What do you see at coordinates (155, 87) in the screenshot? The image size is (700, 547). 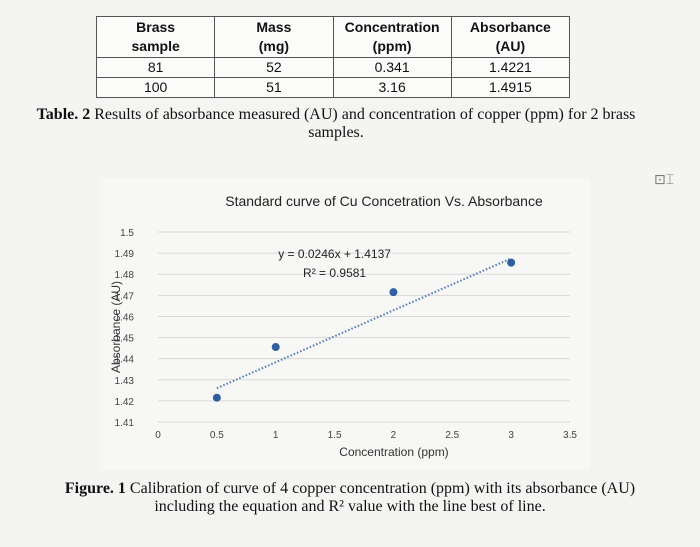 I see `cell-sample: 100` at bounding box center [155, 87].